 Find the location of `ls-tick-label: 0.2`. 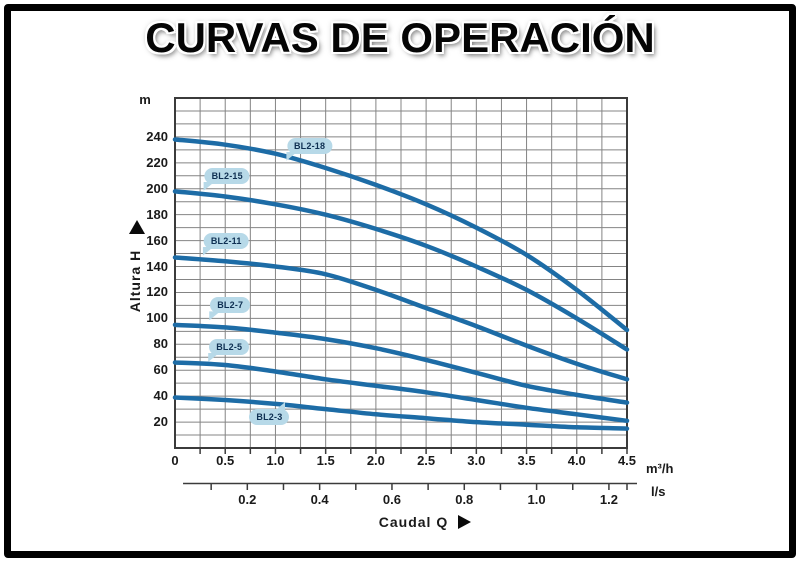

ls-tick-label: 0.2 is located at coordinates (247, 499).